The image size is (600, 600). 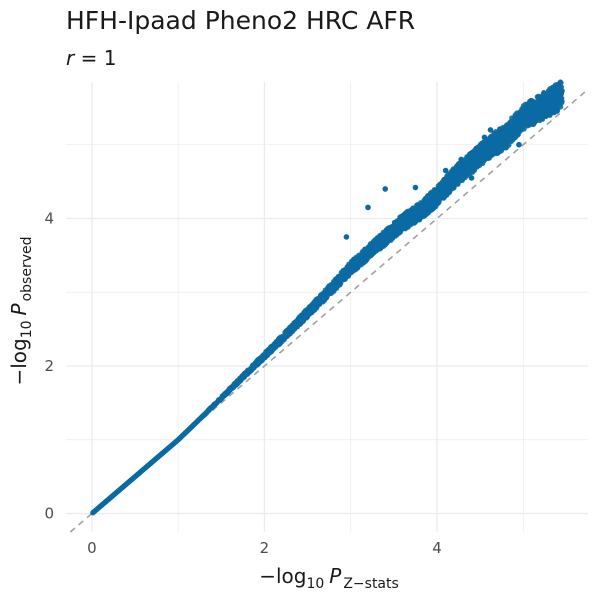 I want to click on y-tick-label: 2, so click(x=49, y=366).